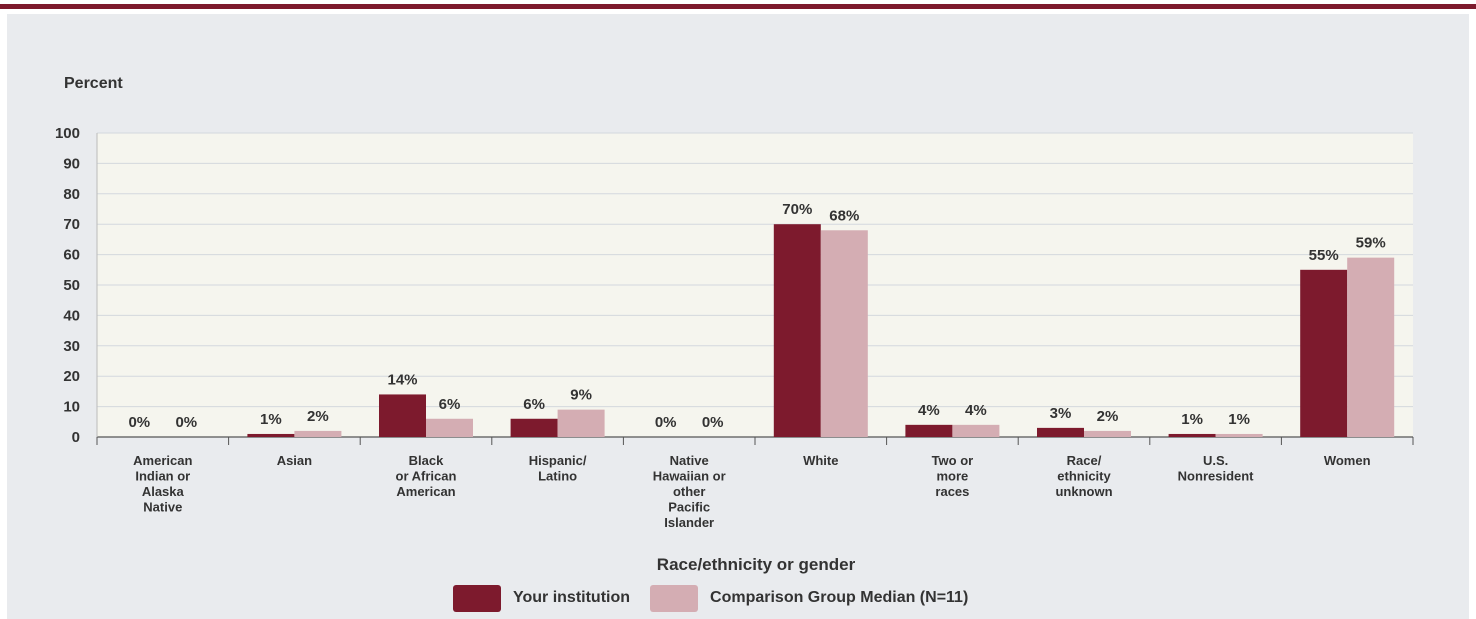  I want to click on x-category-label: Indian or, so click(162, 476).